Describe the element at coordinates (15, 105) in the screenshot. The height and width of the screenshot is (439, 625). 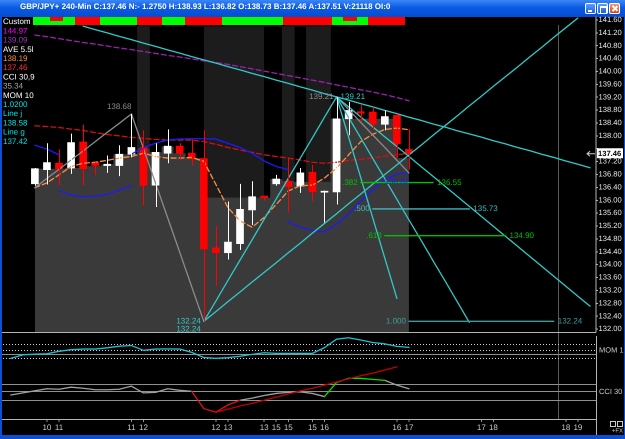
I see `annotation: 1.0200` at that location.